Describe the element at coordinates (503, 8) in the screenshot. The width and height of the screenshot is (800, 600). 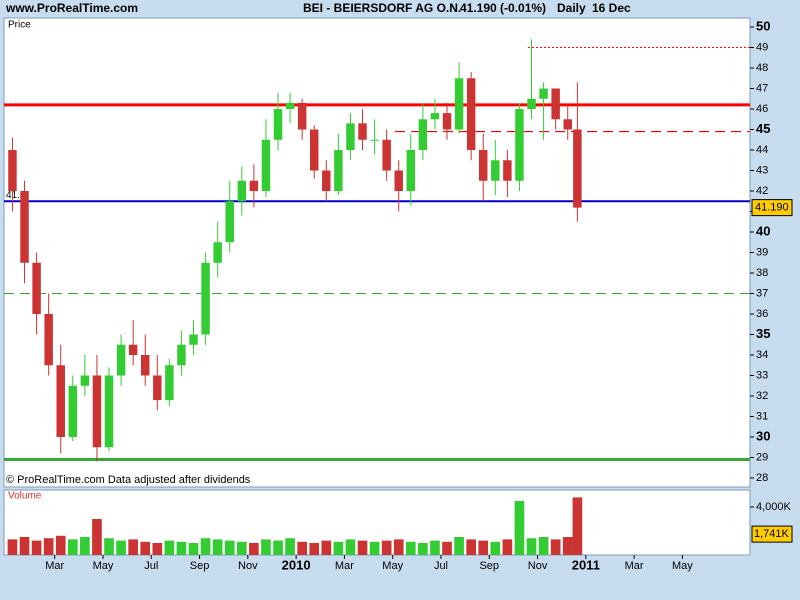
I see `quote: 41.190 (-0.01%)` at that location.